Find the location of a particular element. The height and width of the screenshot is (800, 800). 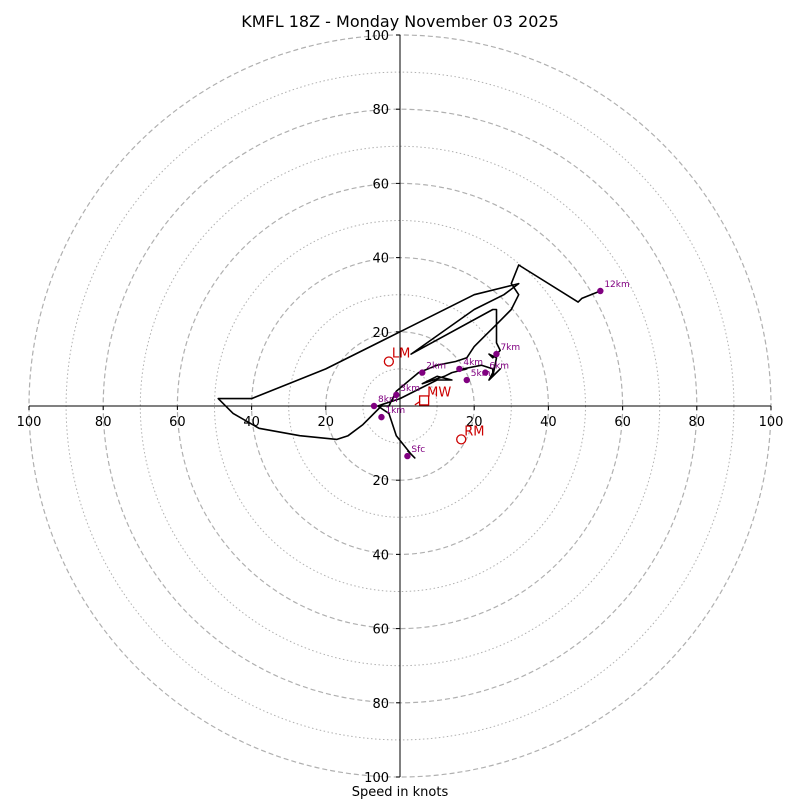

height-label-3km: 3km is located at coordinates (410, 389).